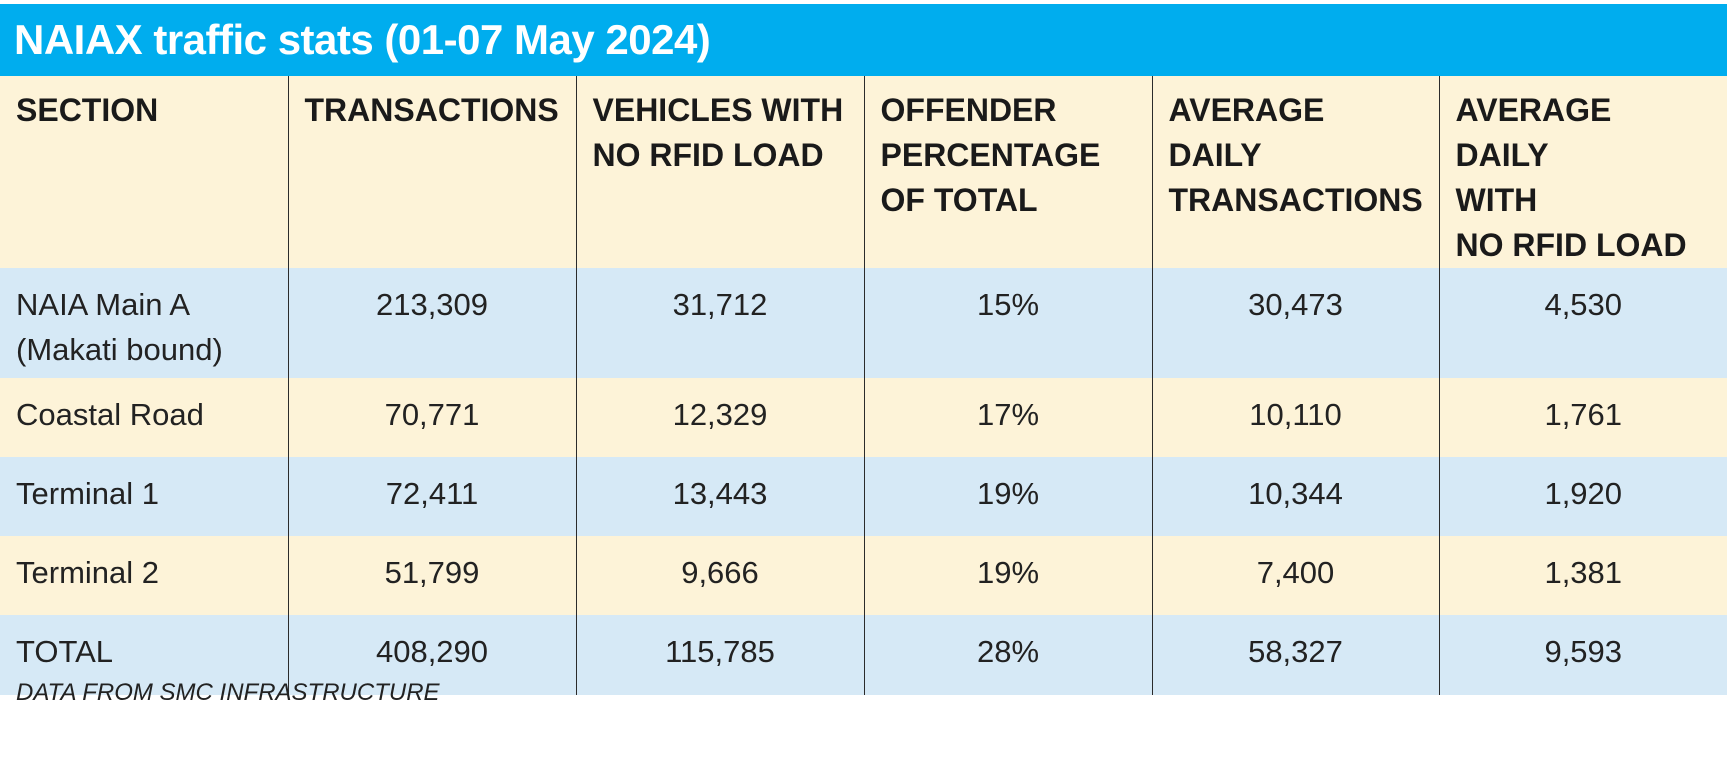 This screenshot has height=763, width=1727. Describe the element at coordinates (228, 692) in the screenshot. I see `source-note: DATA FROM SMC INFRASTRUCTURE` at that location.